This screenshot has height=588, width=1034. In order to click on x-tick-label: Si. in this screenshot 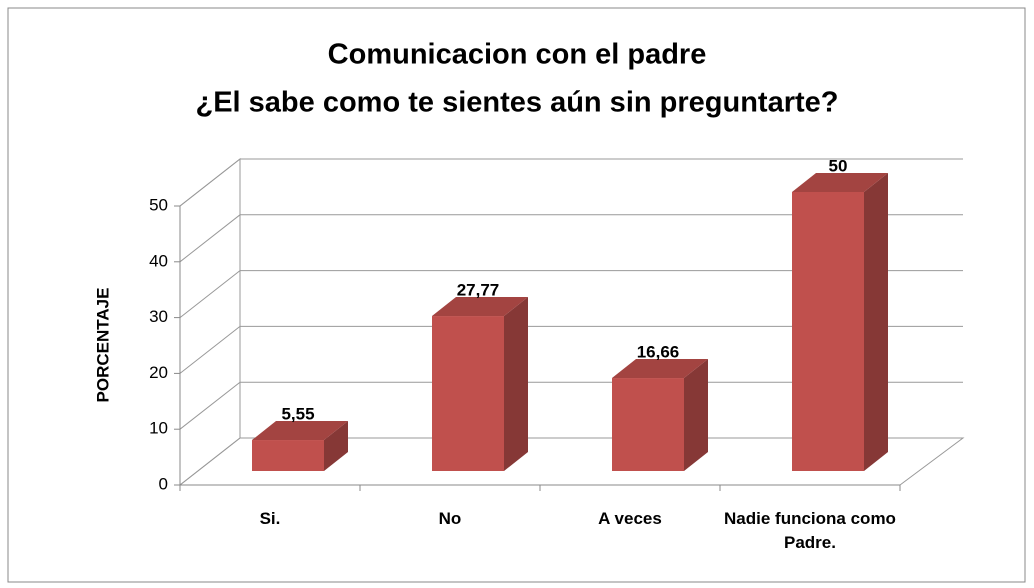, I will do `click(270, 518)`.